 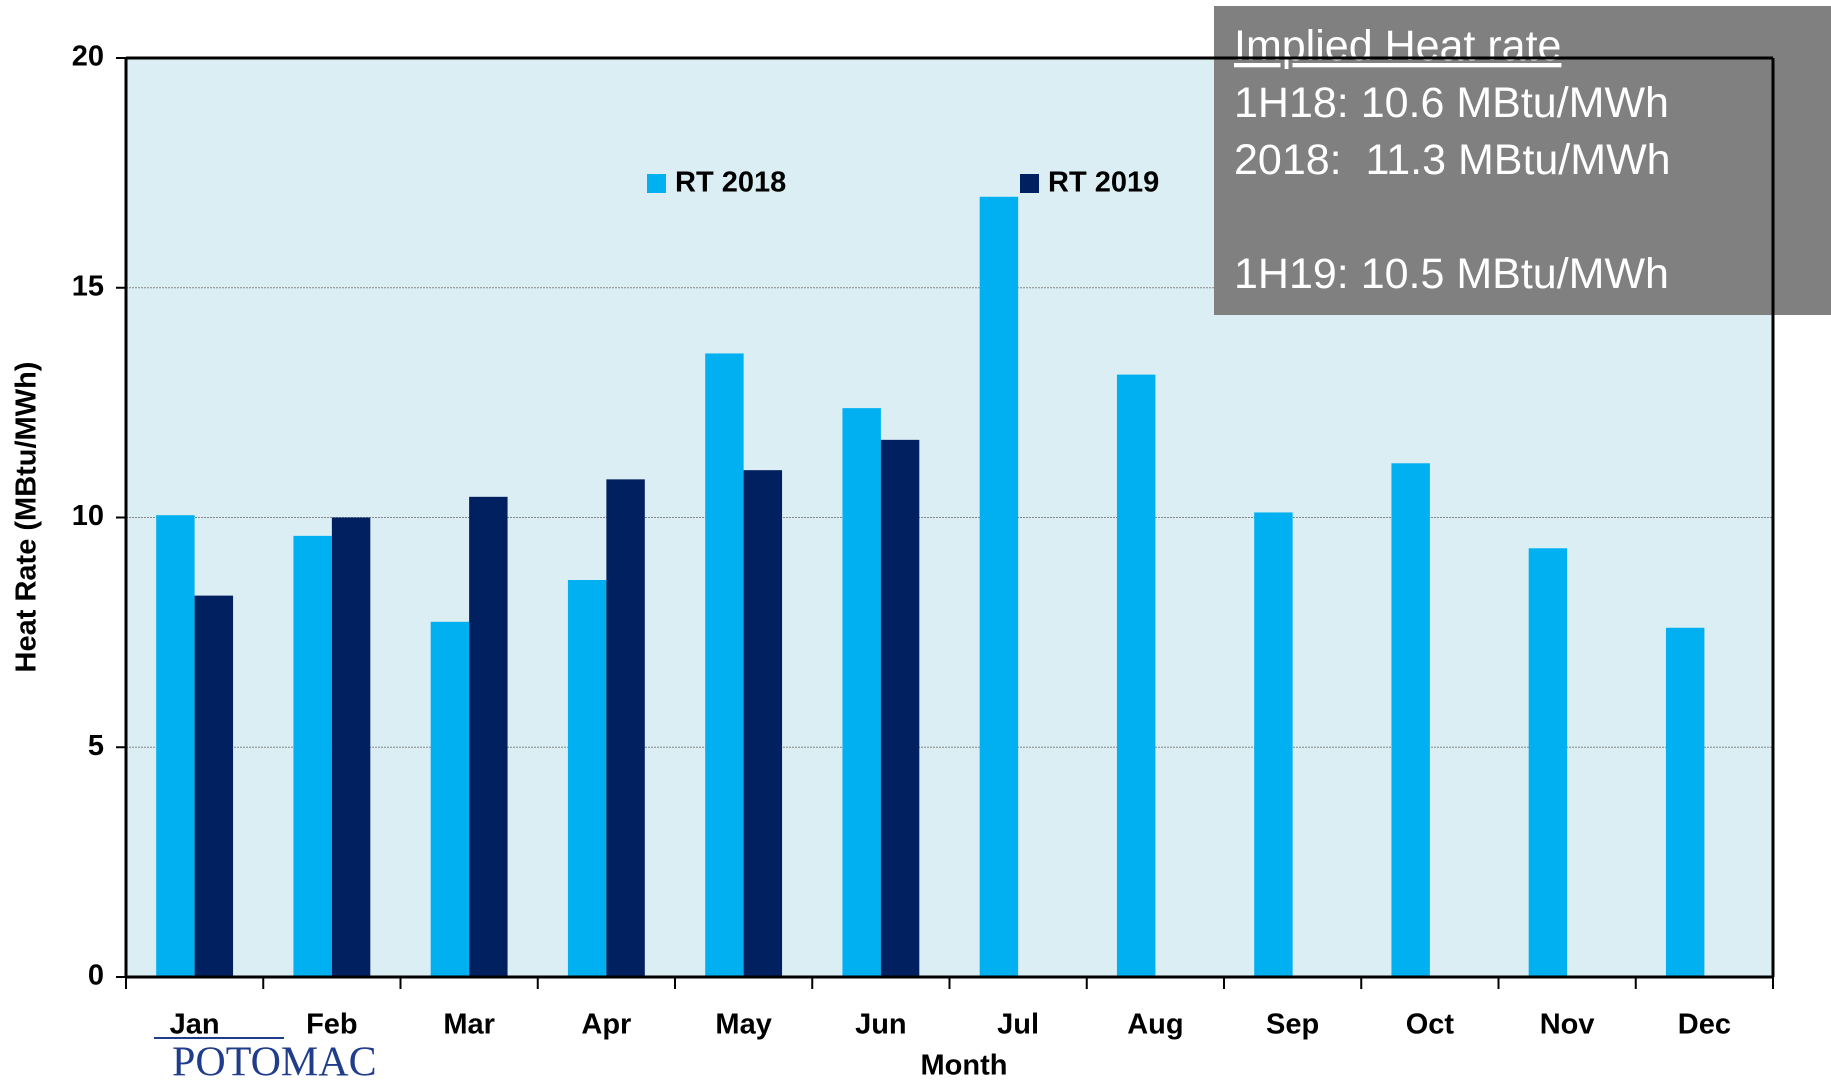 What do you see at coordinates (1292, 1025) in the screenshot?
I see `x-tick-label: Sep` at bounding box center [1292, 1025].